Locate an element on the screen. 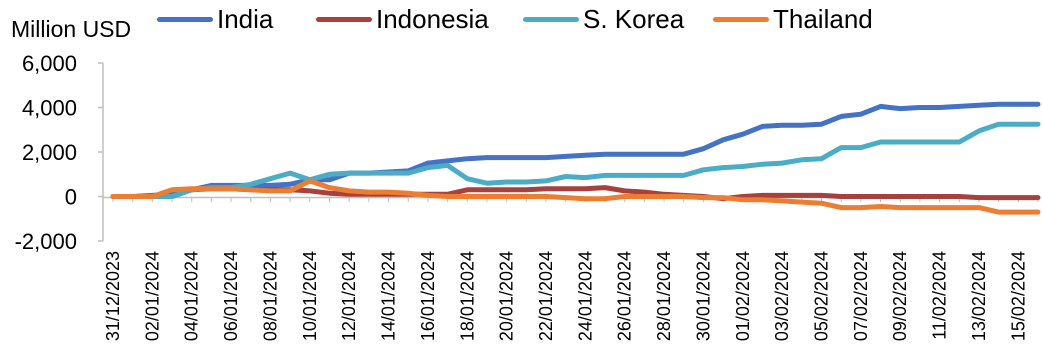 The height and width of the screenshot is (363, 1042). x-tick-label: 08/01/2024 is located at coordinates (270, 296).